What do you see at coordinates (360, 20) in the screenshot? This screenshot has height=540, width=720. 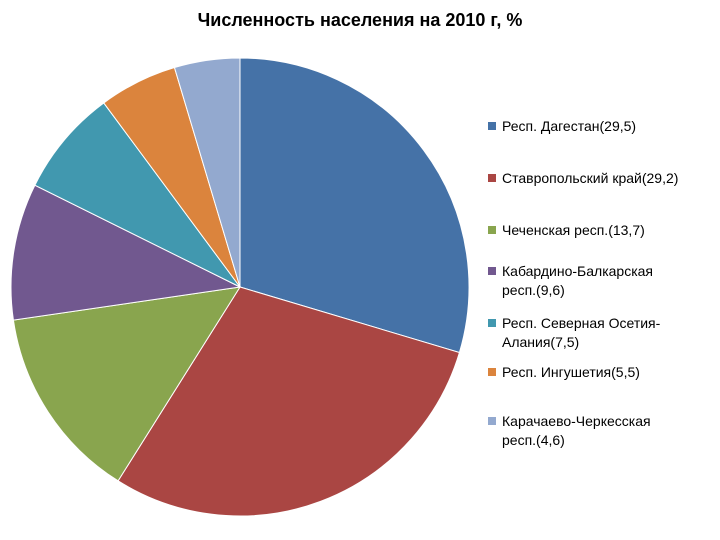 I see `chart-title: Численность населения на 2010 г, %` at bounding box center [360, 20].